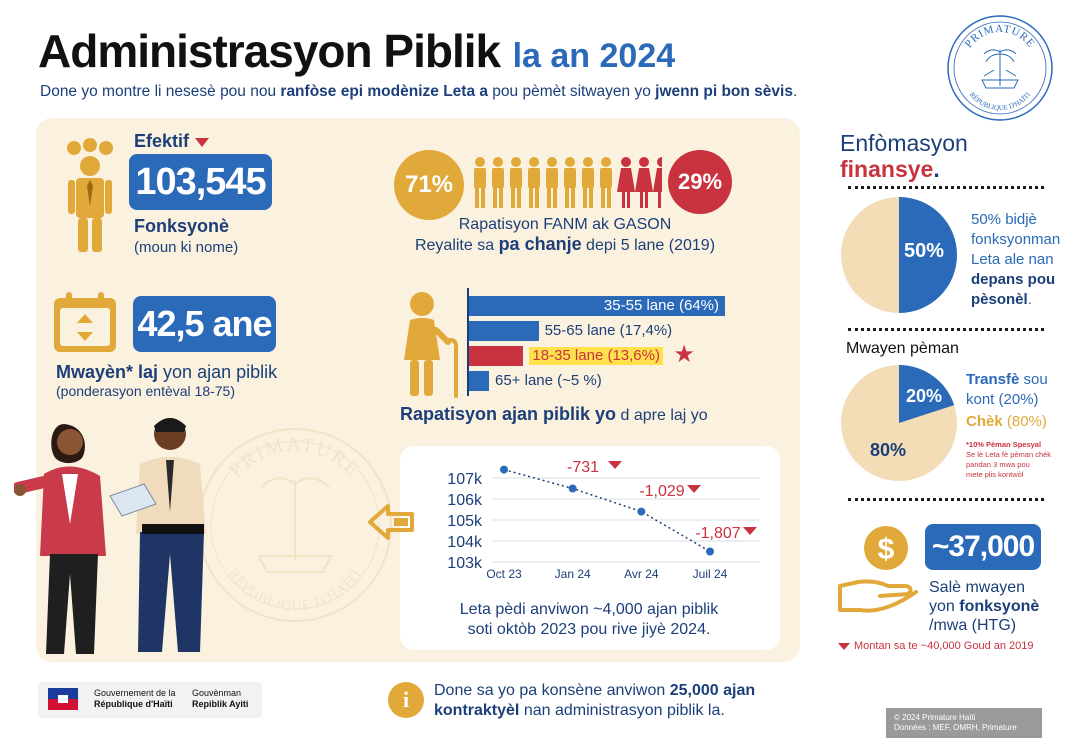 Image resolution: width=1080 pixels, height=739 pixels. I want to click on trend-annotation: -731, so click(594, 467).